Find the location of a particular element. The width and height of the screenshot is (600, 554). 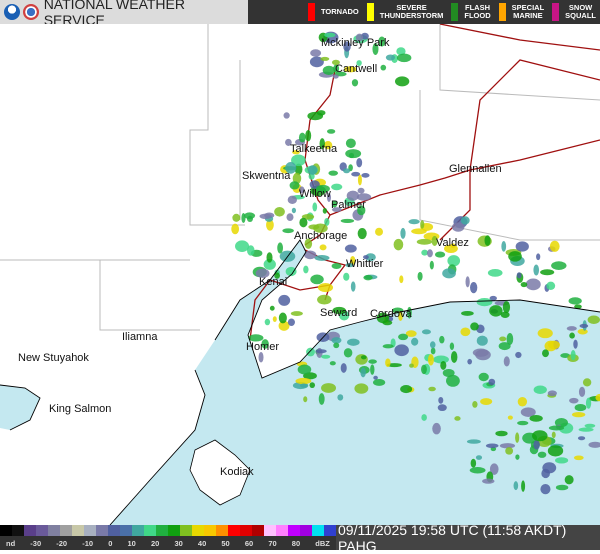

place-king-salmon: King Salmon is located at coordinates (80, 409).